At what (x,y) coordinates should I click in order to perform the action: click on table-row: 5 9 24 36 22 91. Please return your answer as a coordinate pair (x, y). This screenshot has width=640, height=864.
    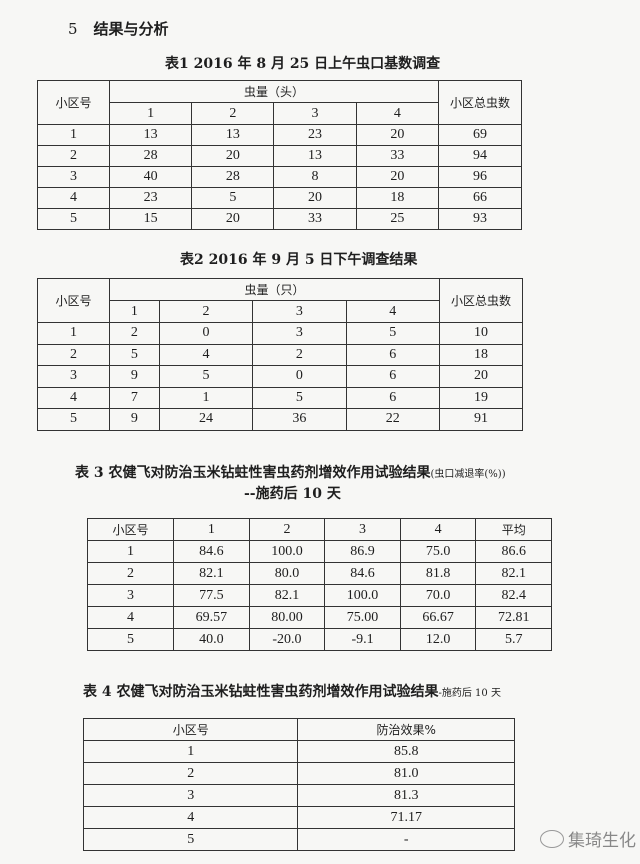
    Looking at the image, I should click on (280, 419).